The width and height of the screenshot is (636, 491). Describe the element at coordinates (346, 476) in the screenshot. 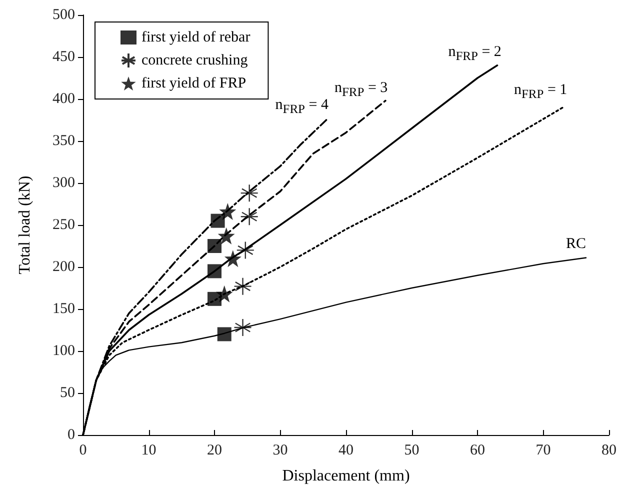

I see `x-axis-title: Displacement (mm)` at that location.